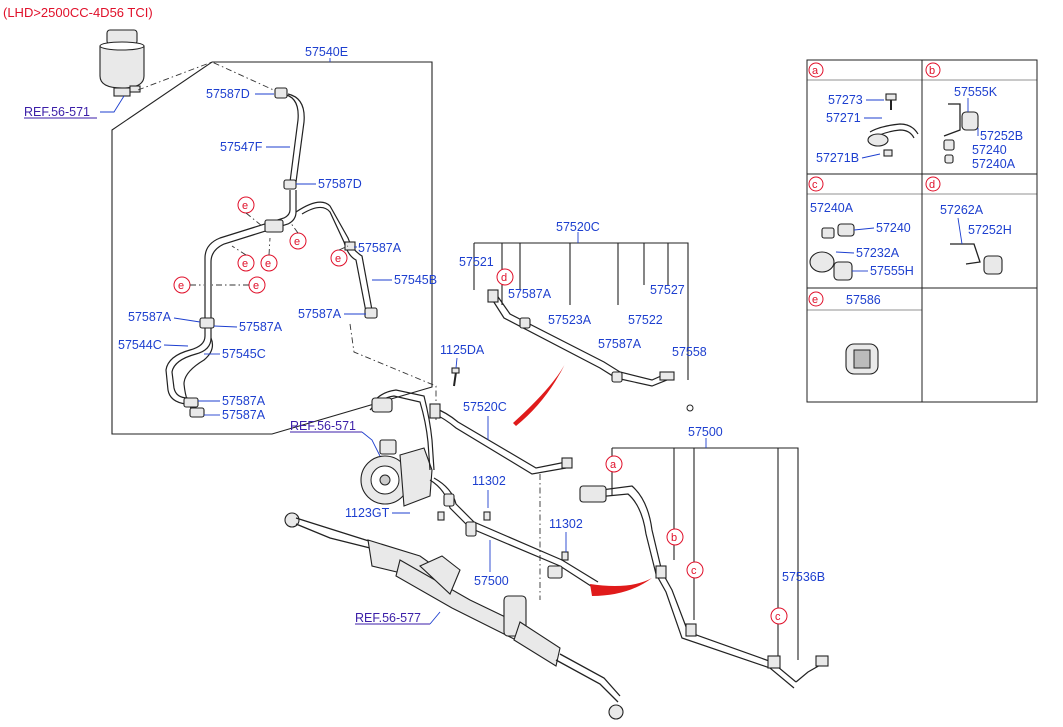 The width and height of the screenshot is (1063, 727). What do you see at coordinates (244, 401) in the screenshot?
I see `label-57587A-5: 57587A` at bounding box center [244, 401].